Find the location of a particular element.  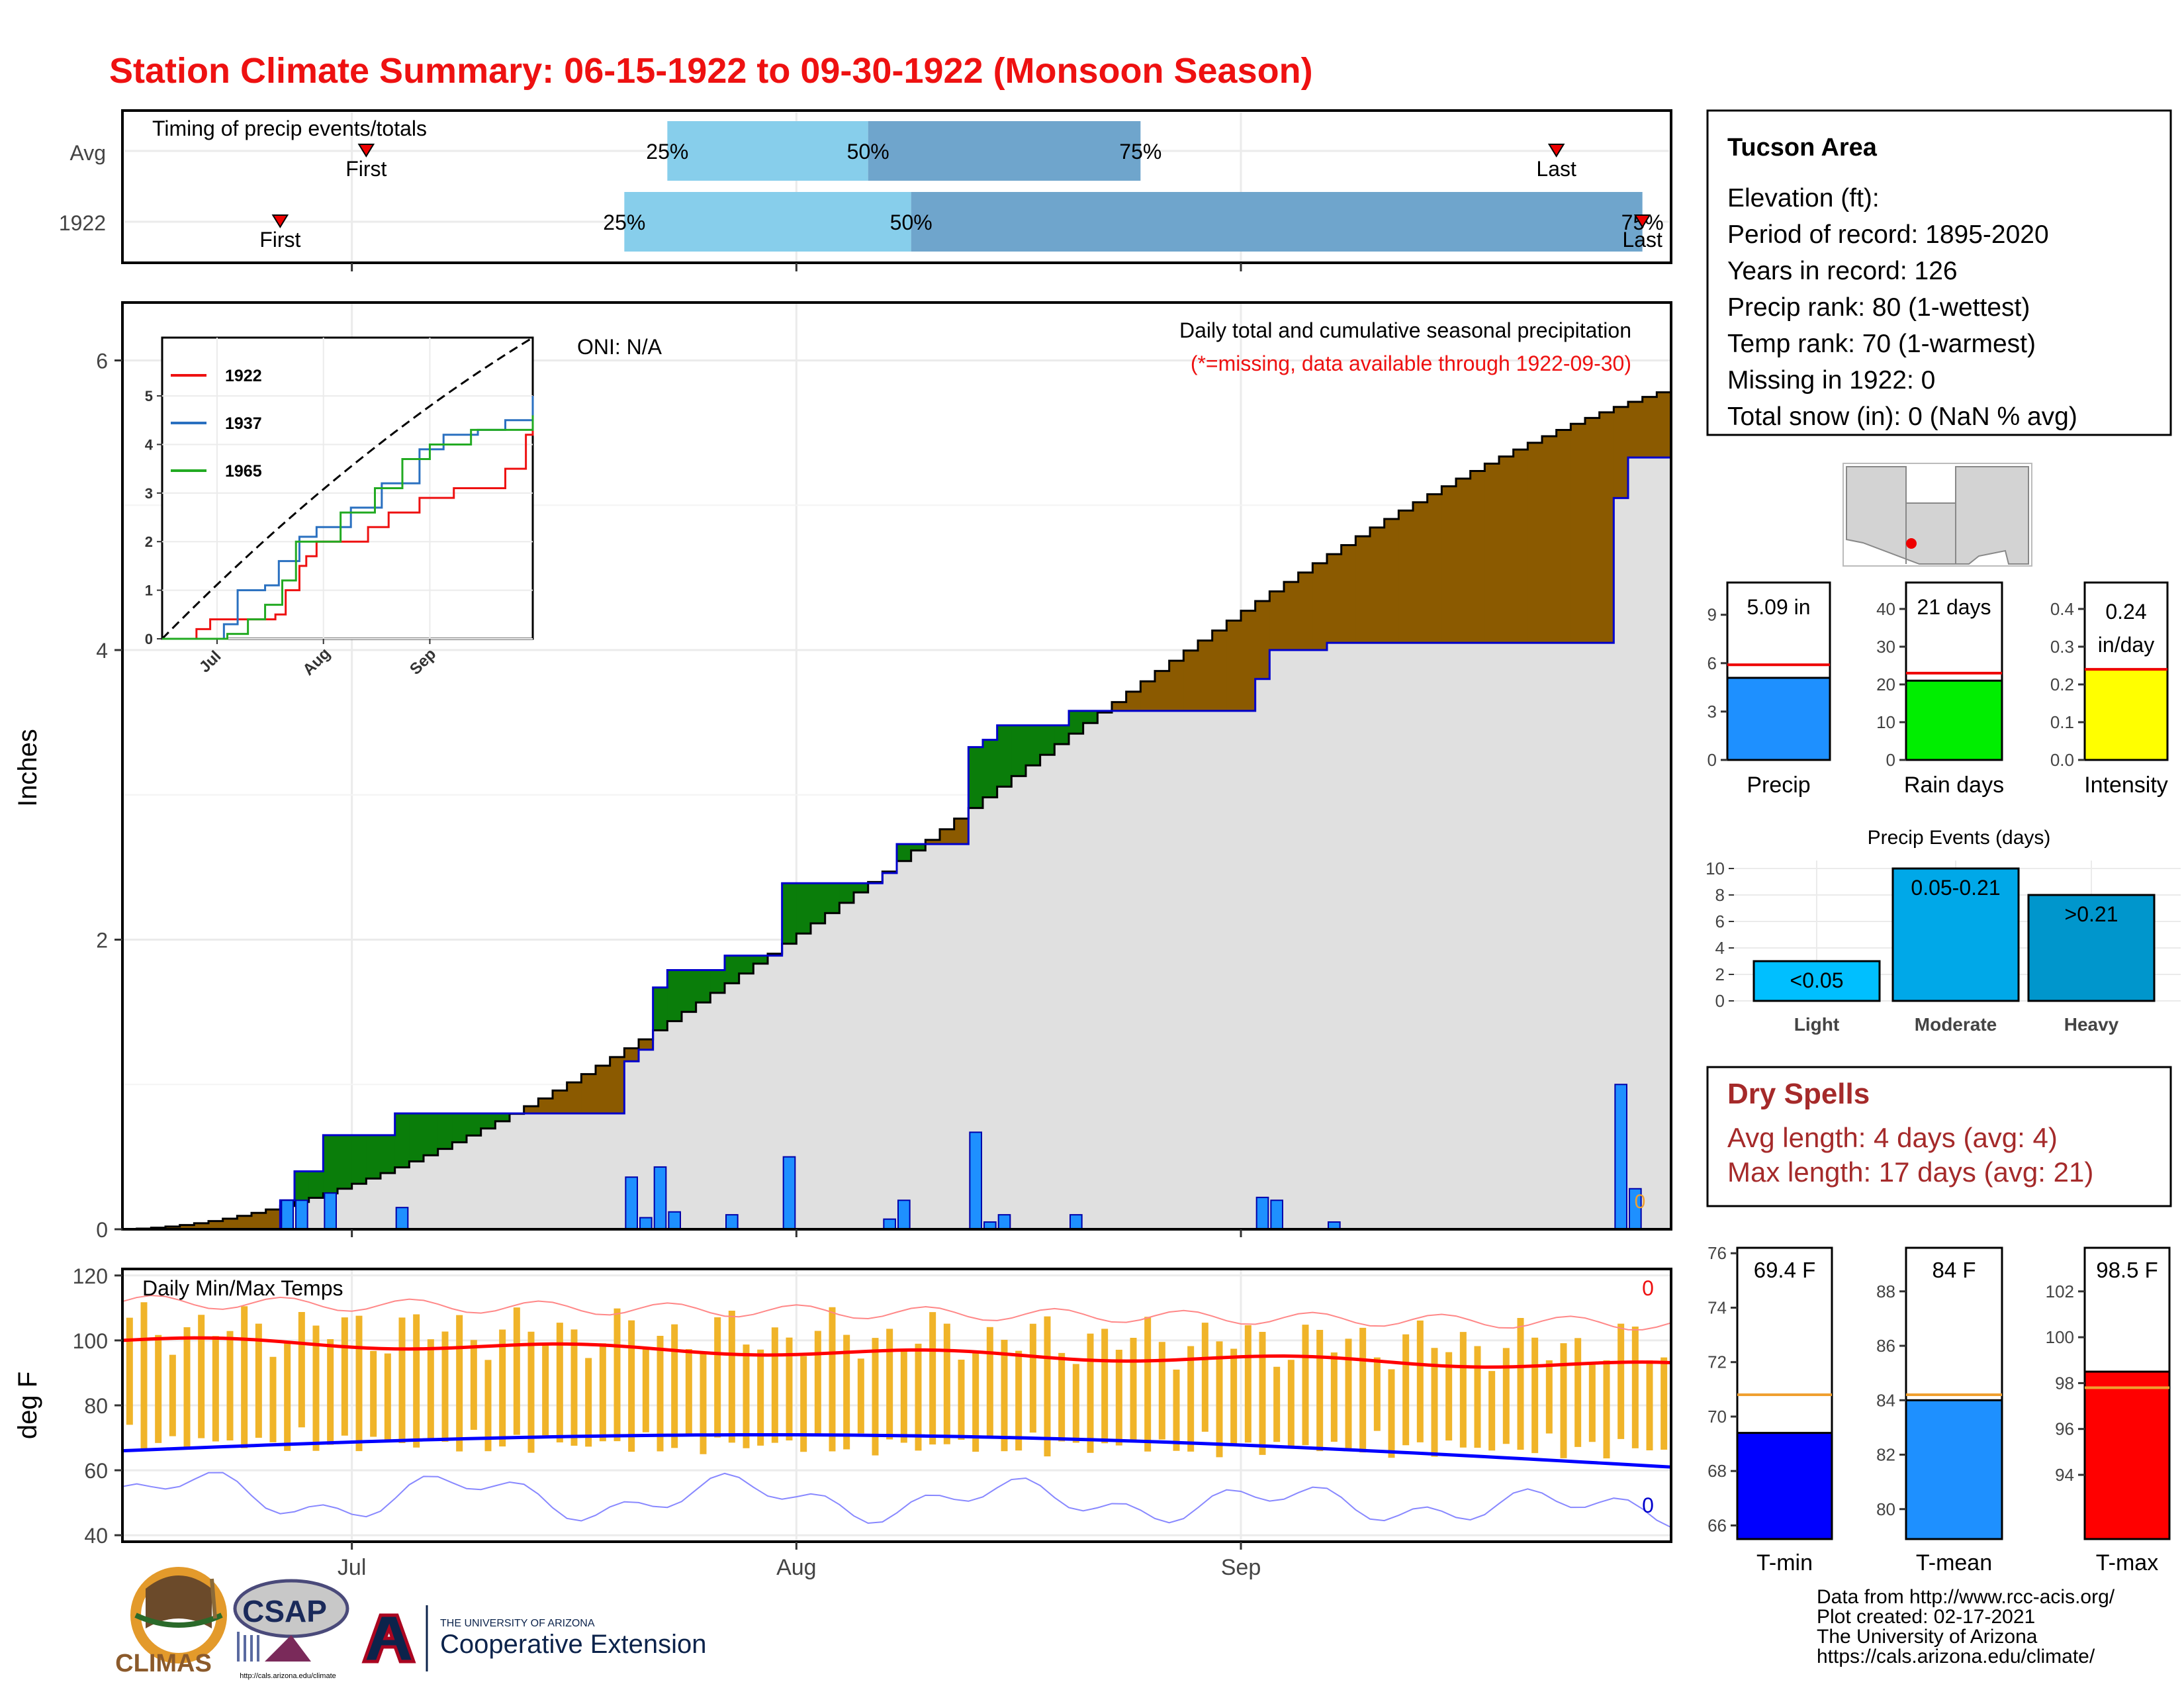

temp-bar-label: T-min is located at coordinates (1784, 1562).